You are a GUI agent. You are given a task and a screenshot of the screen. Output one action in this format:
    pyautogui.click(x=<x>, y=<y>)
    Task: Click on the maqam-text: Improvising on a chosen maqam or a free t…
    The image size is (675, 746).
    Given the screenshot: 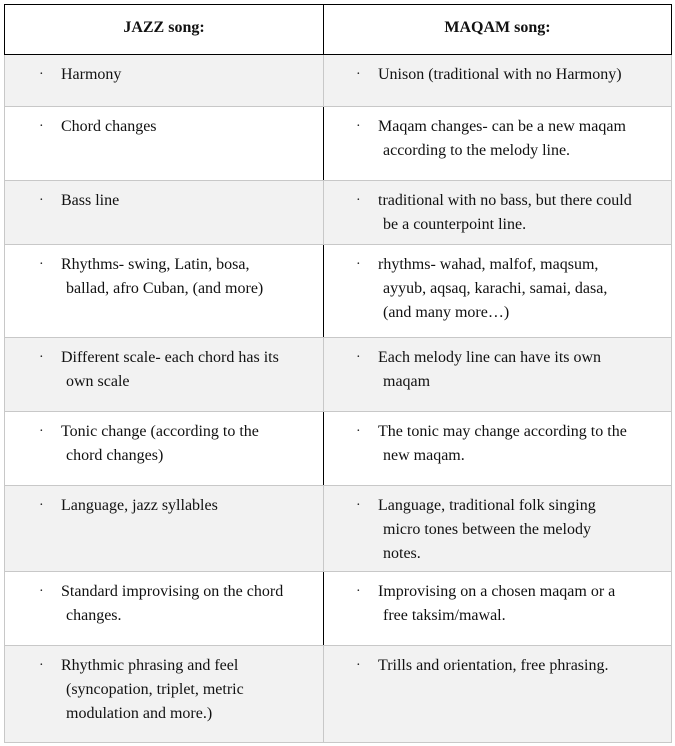 What is the action you would take?
    pyautogui.click(x=519, y=604)
    